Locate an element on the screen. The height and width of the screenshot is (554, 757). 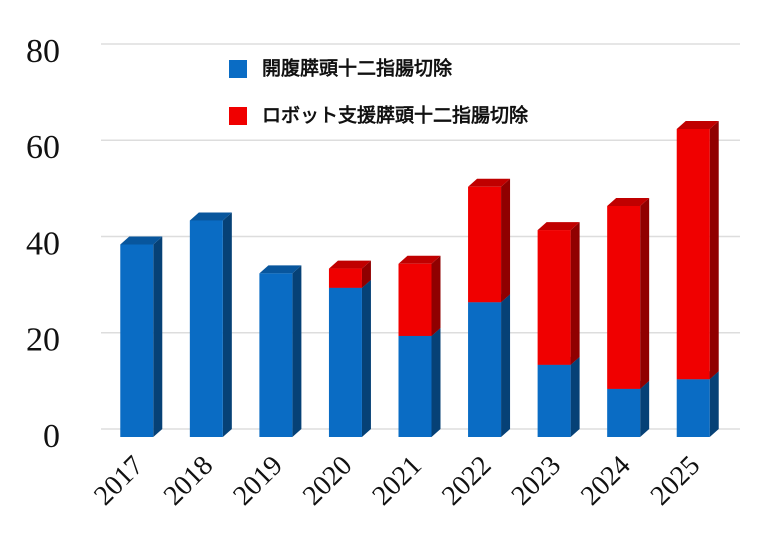
x-tick-label: 2017 is located at coordinates (119, 481).